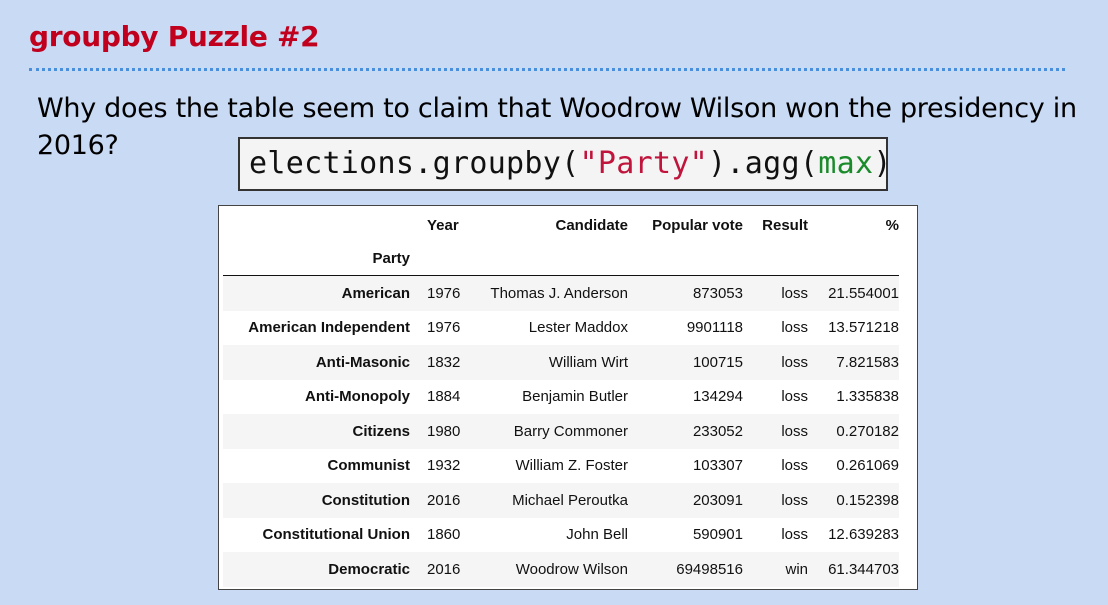 This screenshot has height=605, width=1108. What do you see at coordinates (329, 328) in the screenshot?
I see `index-cell: American Independent` at bounding box center [329, 328].